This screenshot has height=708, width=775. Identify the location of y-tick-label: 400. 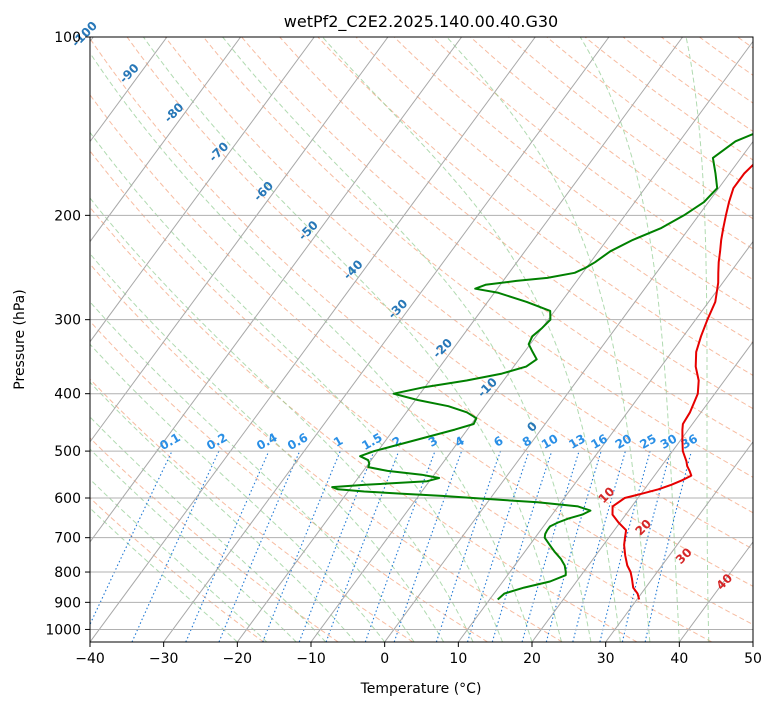
(67, 395).